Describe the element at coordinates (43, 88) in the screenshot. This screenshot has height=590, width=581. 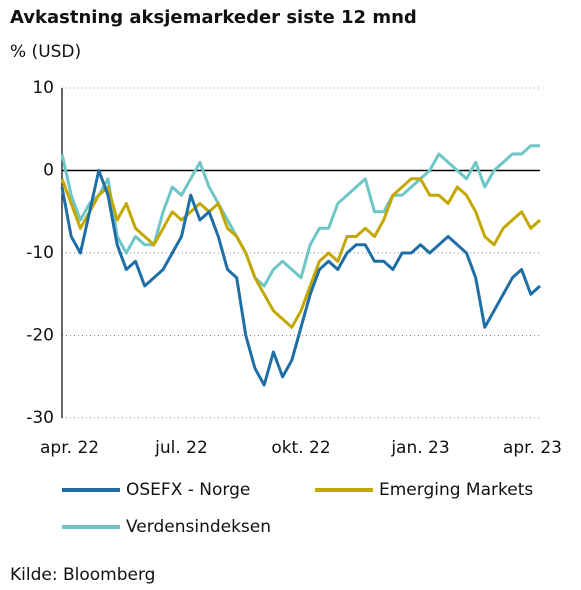
I see `y-tick-label: 10` at that location.